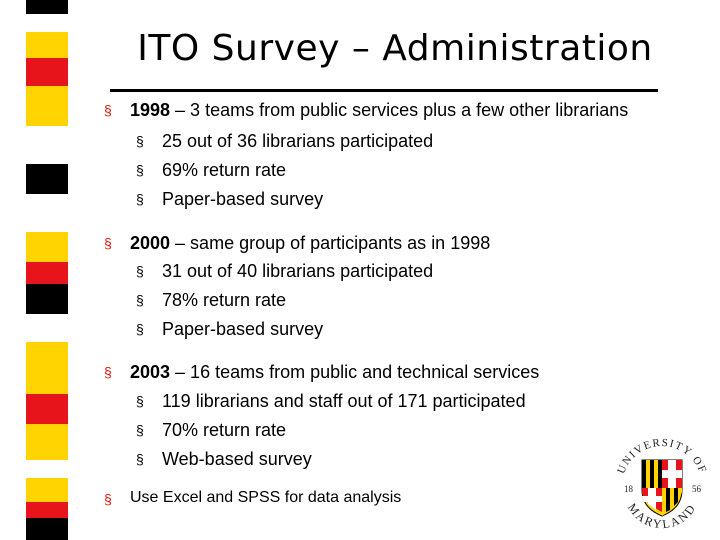  What do you see at coordinates (224, 170) in the screenshot?
I see `sub-bullet-text: 69% return rate` at bounding box center [224, 170].